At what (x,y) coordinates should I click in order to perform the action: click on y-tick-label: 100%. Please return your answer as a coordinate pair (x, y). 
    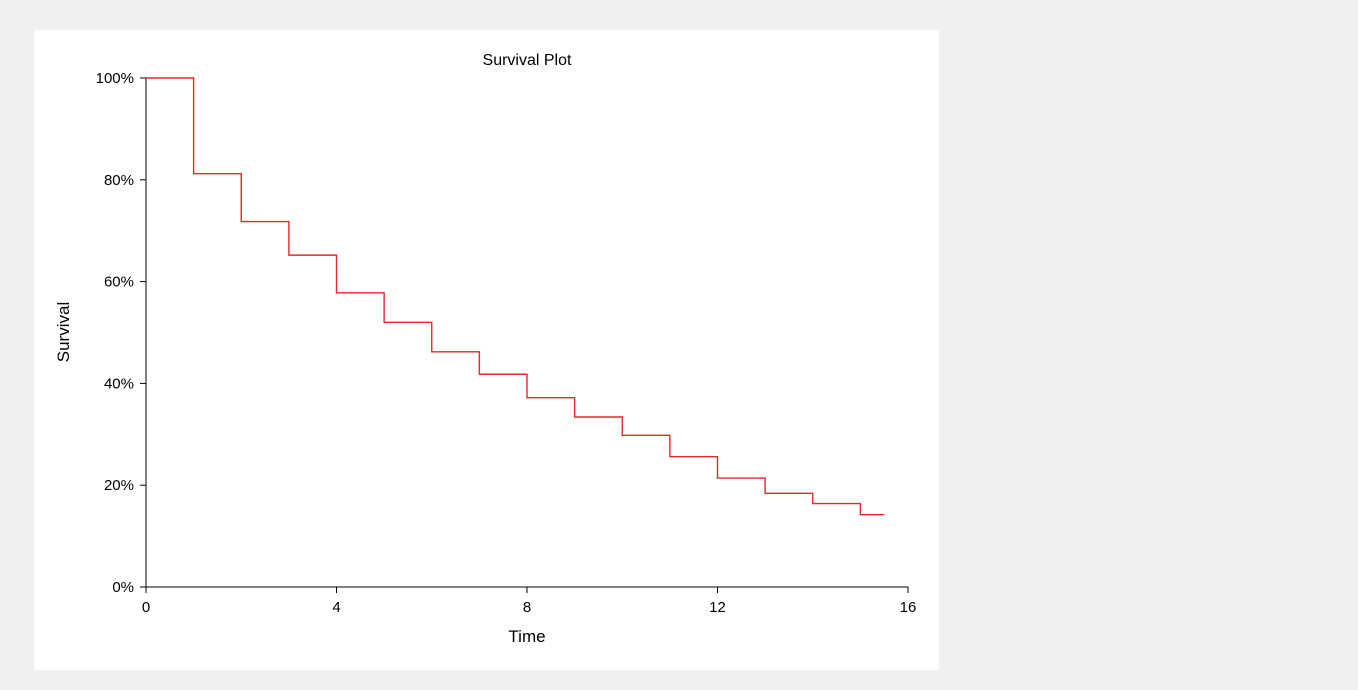
    Looking at the image, I should click on (115, 78).